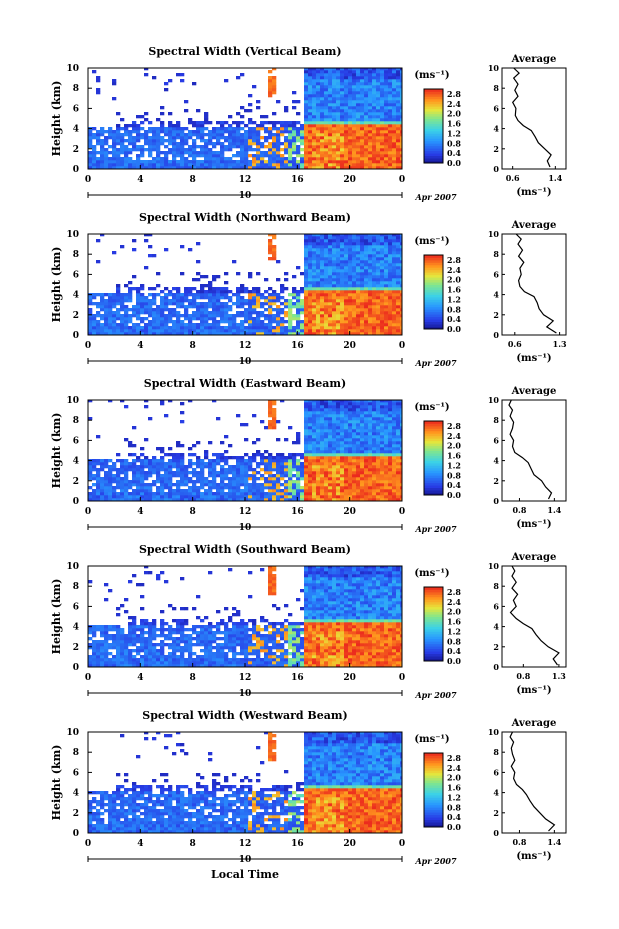 The width and height of the screenshot is (619, 929). I want to click on y-tick-label: 4, so click(76, 296).